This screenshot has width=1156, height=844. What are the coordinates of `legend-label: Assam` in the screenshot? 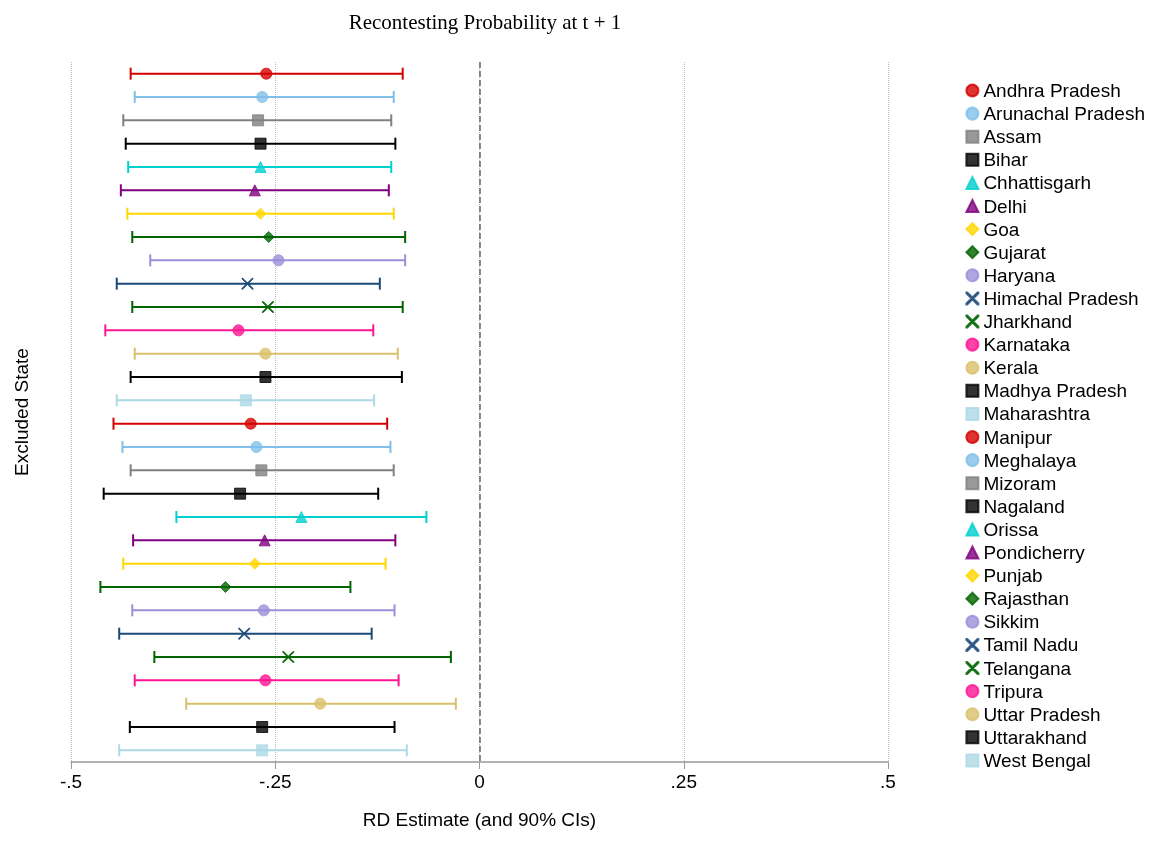 It's located at (1012, 137).